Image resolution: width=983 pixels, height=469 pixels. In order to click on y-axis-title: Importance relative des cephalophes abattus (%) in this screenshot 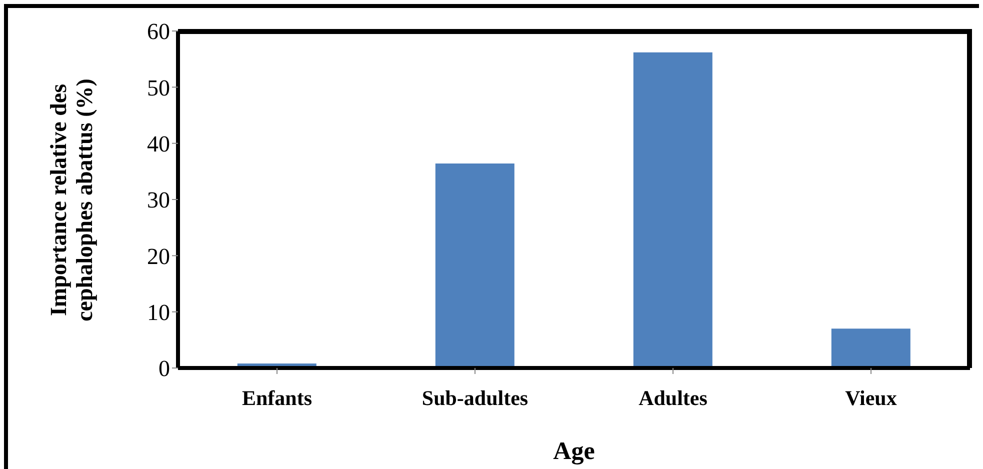, I will do `click(71, 201)`.